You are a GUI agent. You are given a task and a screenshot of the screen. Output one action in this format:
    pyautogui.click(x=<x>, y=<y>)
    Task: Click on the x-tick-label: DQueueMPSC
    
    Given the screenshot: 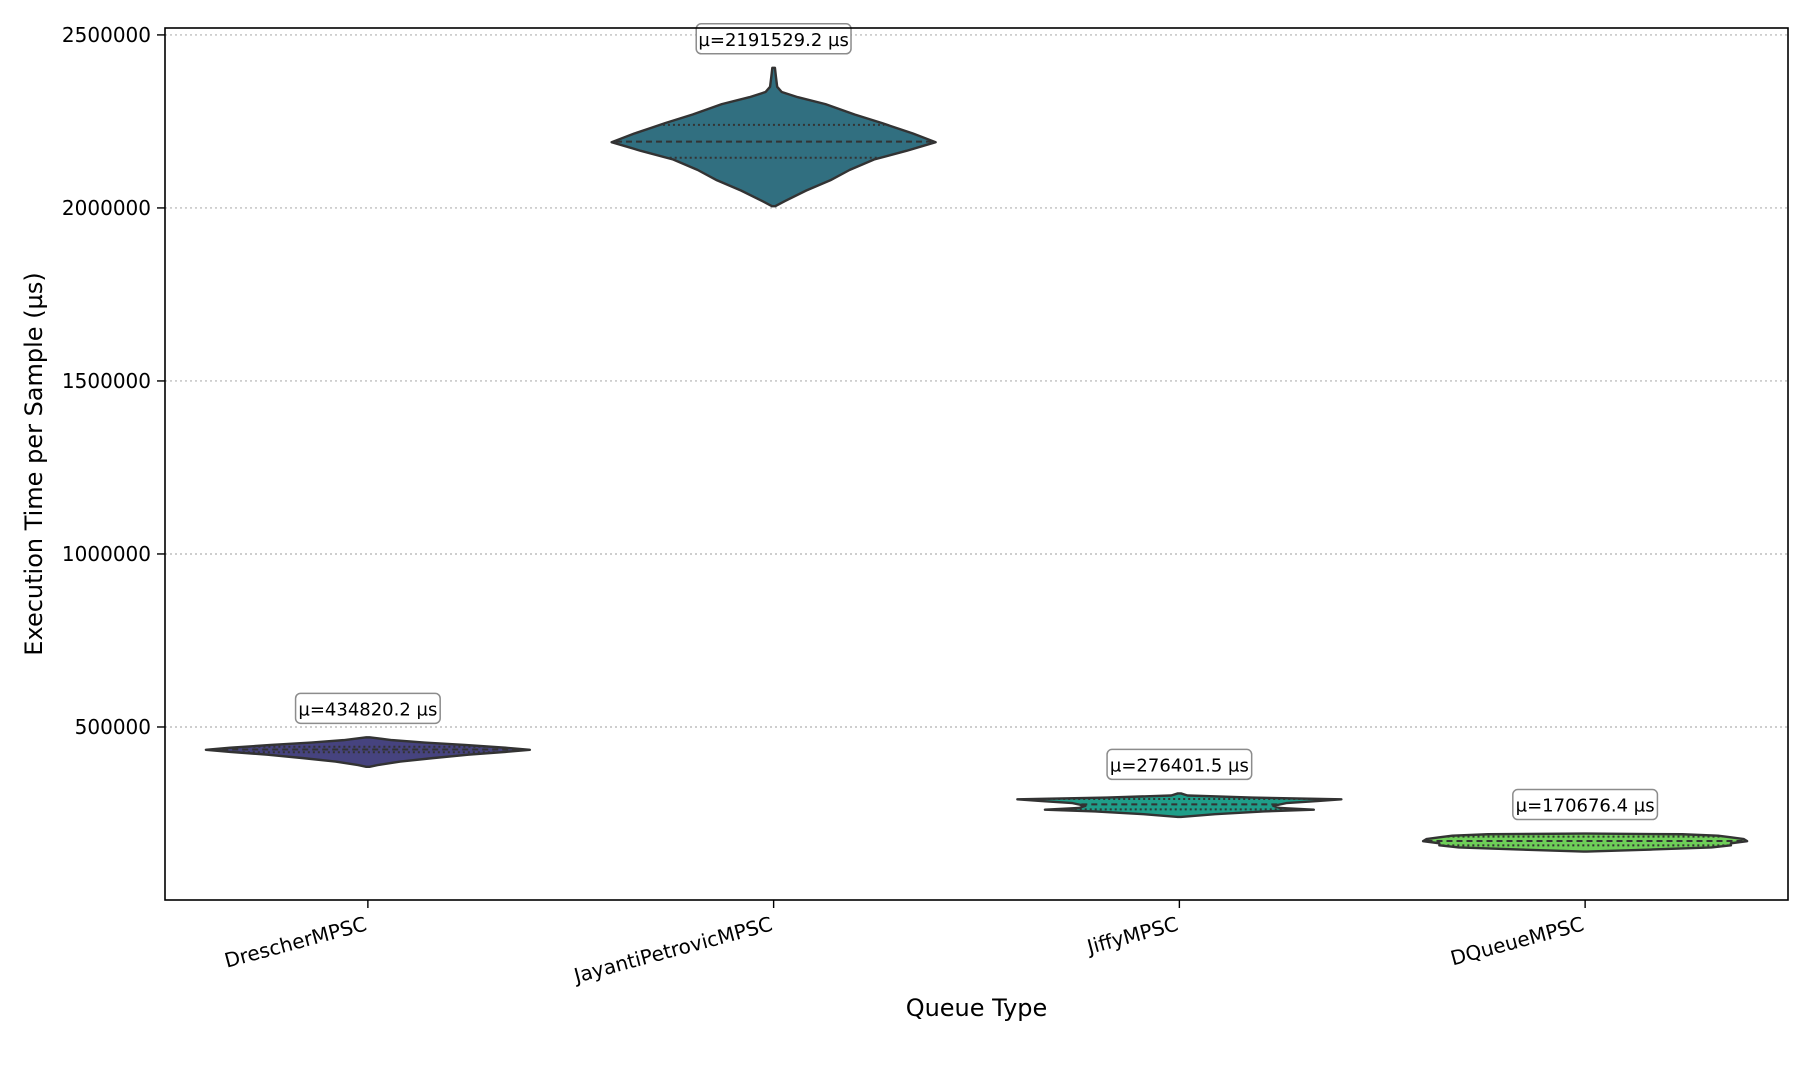 What is the action you would take?
    pyautogui.click(x=1517, y=941)
    